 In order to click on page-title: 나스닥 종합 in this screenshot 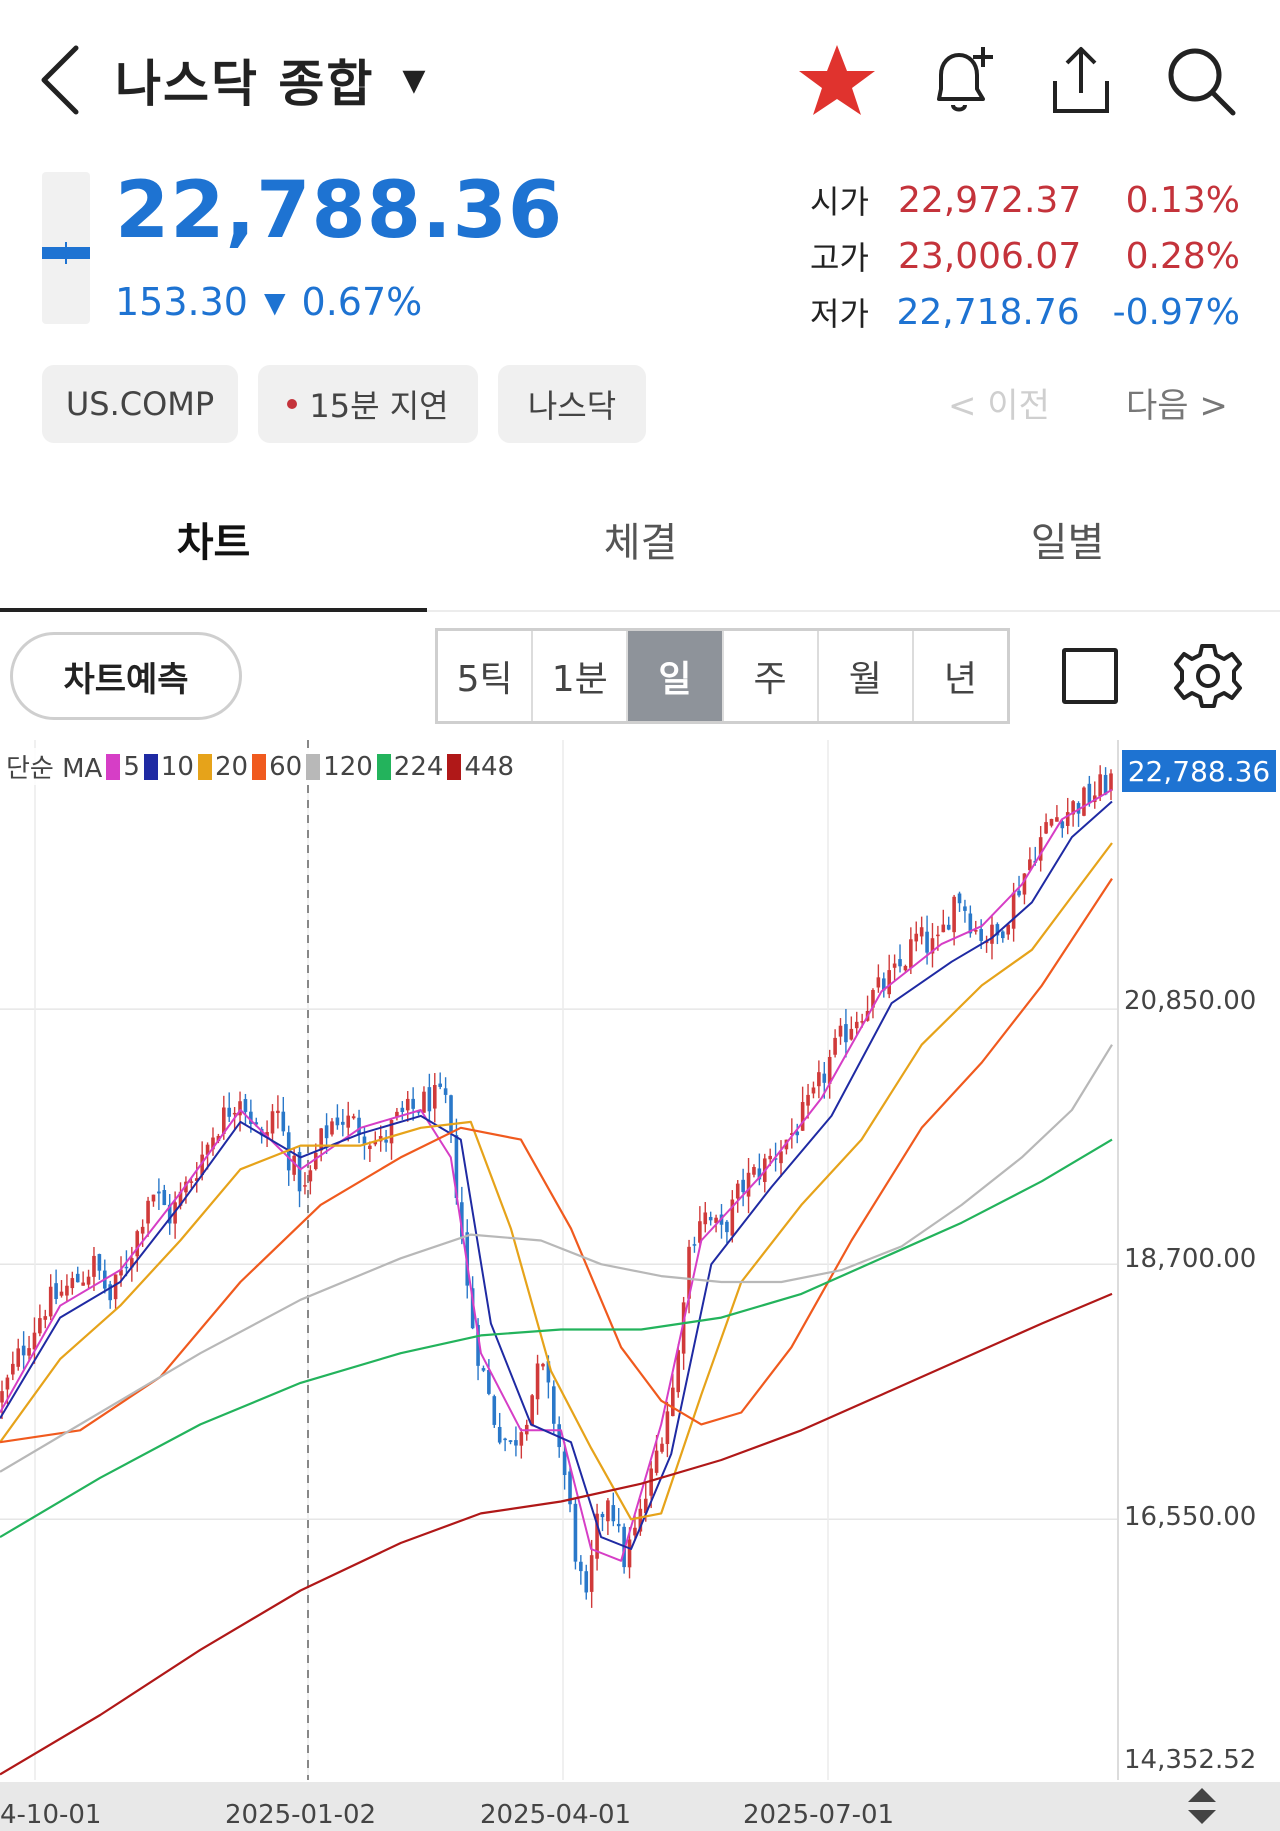, I will do `click(245, 84)`.